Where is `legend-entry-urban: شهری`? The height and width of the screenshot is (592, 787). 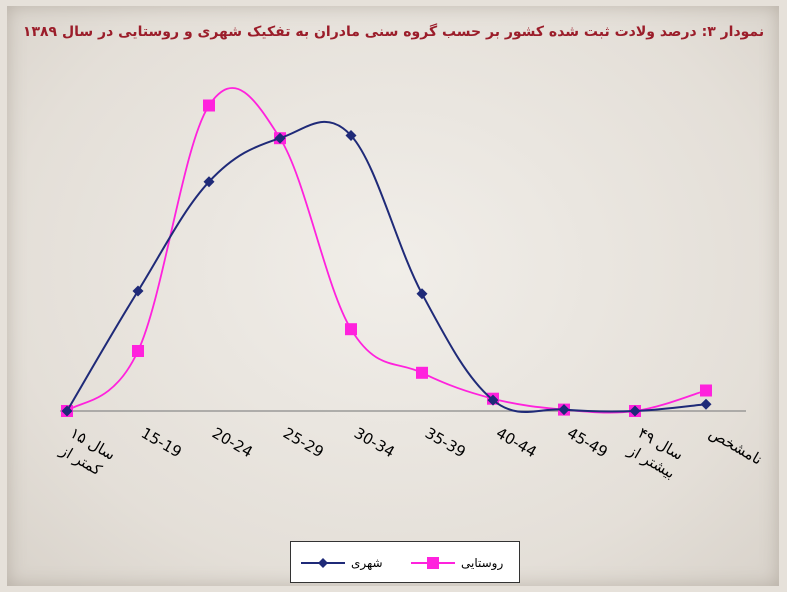
legend-entry-urban: شهری is located at coordinates (342, 563).